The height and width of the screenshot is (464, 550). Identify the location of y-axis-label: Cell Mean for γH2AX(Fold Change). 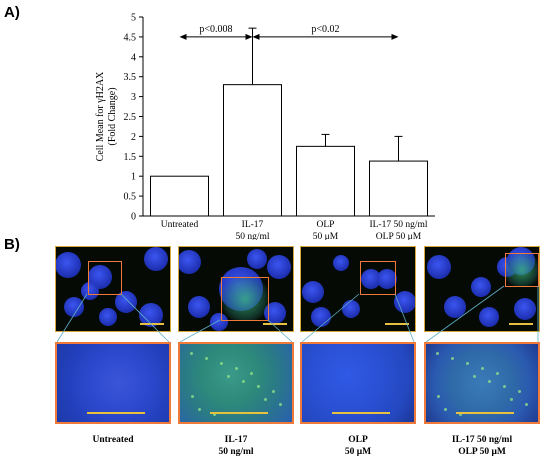
(106, 116).